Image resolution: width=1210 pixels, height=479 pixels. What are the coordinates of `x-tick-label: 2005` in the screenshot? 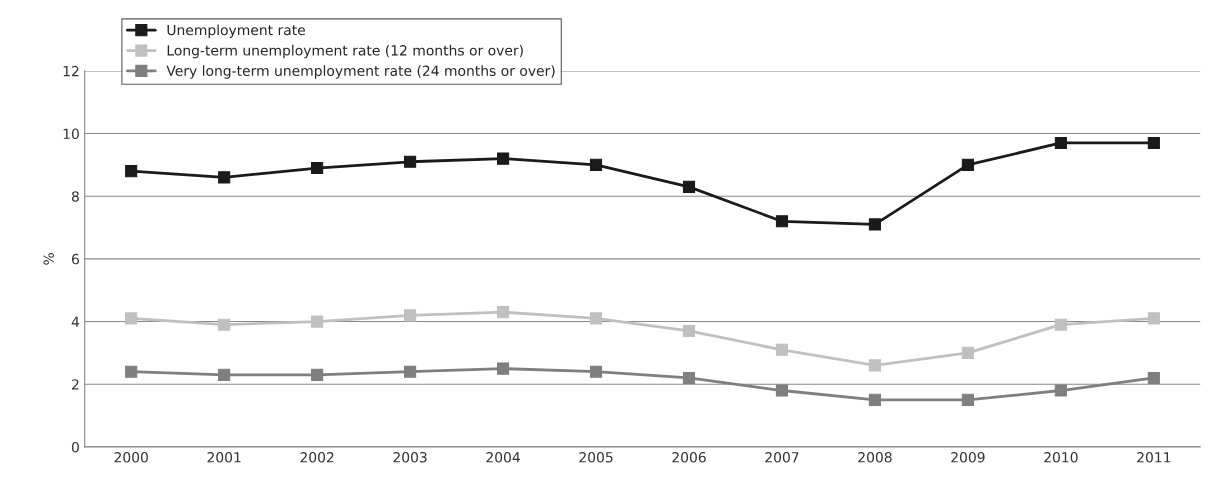 It's located at (596, 457).